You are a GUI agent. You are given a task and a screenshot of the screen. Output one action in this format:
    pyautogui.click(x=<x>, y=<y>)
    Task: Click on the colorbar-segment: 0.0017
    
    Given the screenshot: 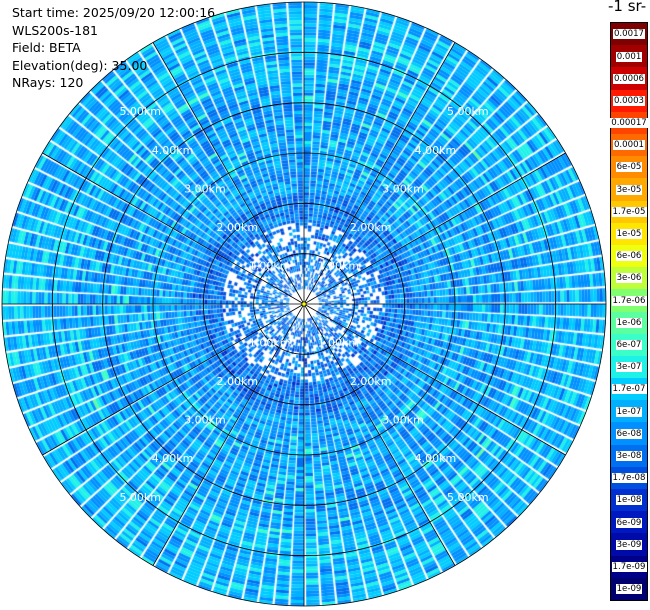 What is the action you would take?
    pyautogui.click(x=629, y=34)
    